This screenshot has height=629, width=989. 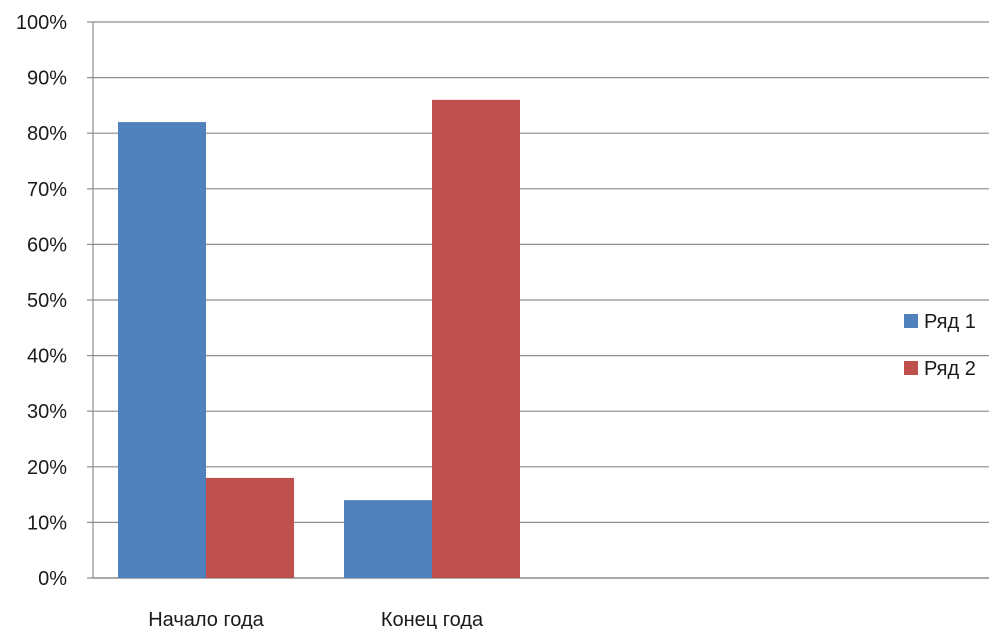 What do you see at coordinates (950, 369) in the screenshot?
I see `legend-label: Ряд 2` at bounding box center [950, 369].